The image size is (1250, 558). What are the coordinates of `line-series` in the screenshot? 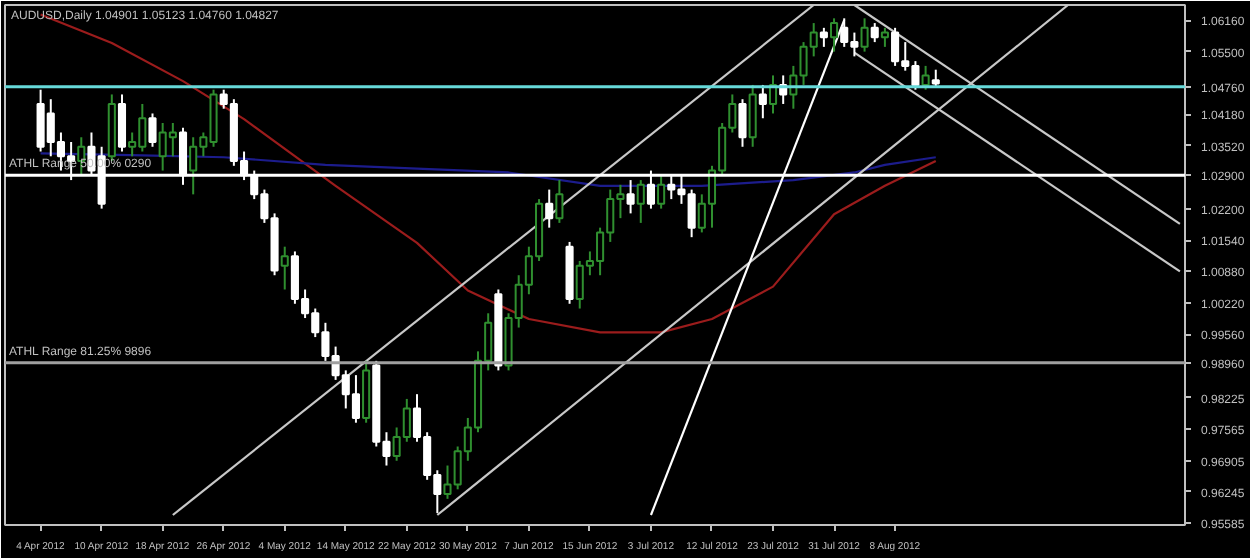 It's located at (488, 169).